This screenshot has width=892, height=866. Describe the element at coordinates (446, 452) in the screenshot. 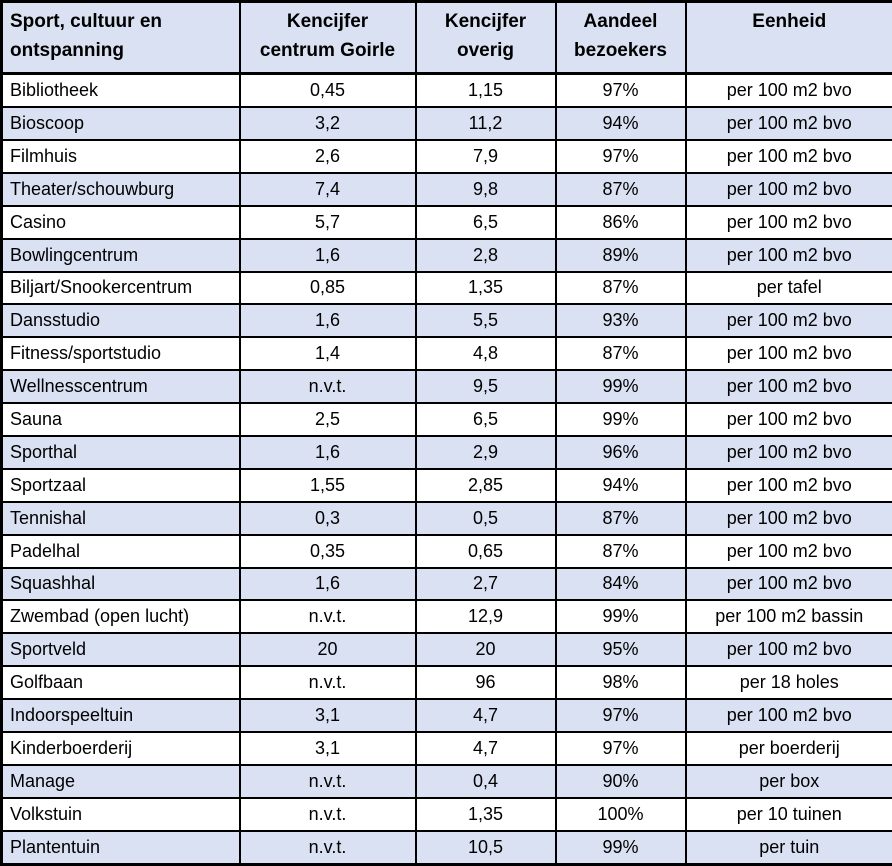

I see `table-row: Sporthal 1,6 2,9 96% per 100 m2 bvo` at that location.